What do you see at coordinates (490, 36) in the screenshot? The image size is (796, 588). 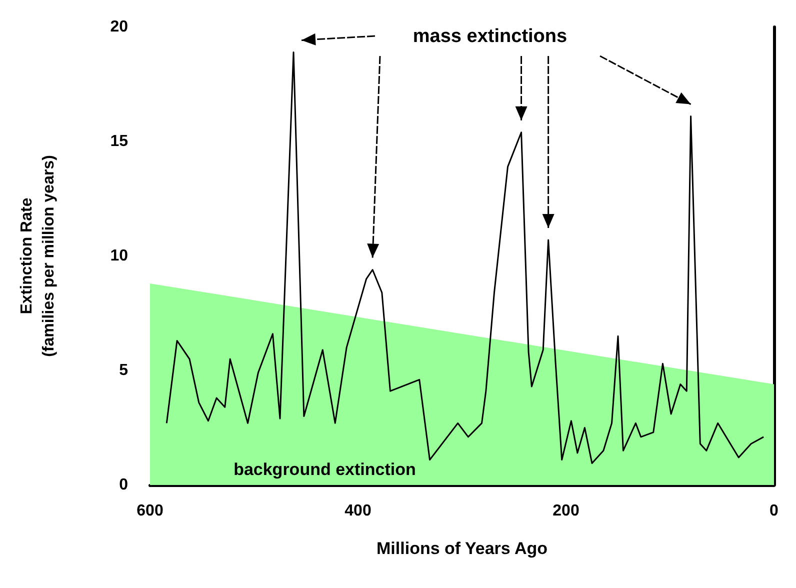 I see `annotation: mass extinctions` at bounding box center [490, 36].